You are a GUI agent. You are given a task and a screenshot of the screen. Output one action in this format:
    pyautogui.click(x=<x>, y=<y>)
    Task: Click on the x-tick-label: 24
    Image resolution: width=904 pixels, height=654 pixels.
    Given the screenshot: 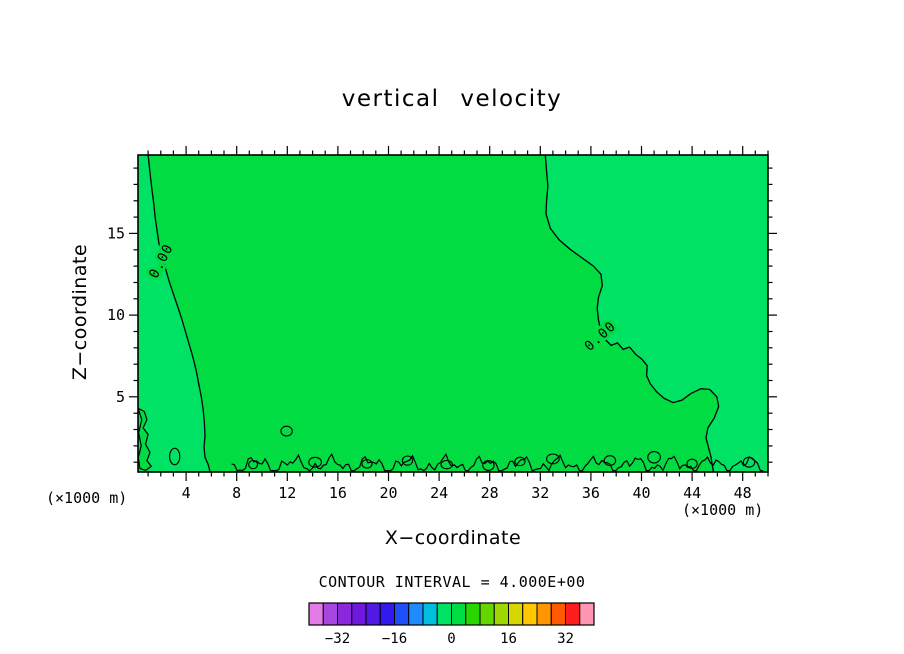 What is the action you would take?
    pyautogui.click(x=439, y=493)
    